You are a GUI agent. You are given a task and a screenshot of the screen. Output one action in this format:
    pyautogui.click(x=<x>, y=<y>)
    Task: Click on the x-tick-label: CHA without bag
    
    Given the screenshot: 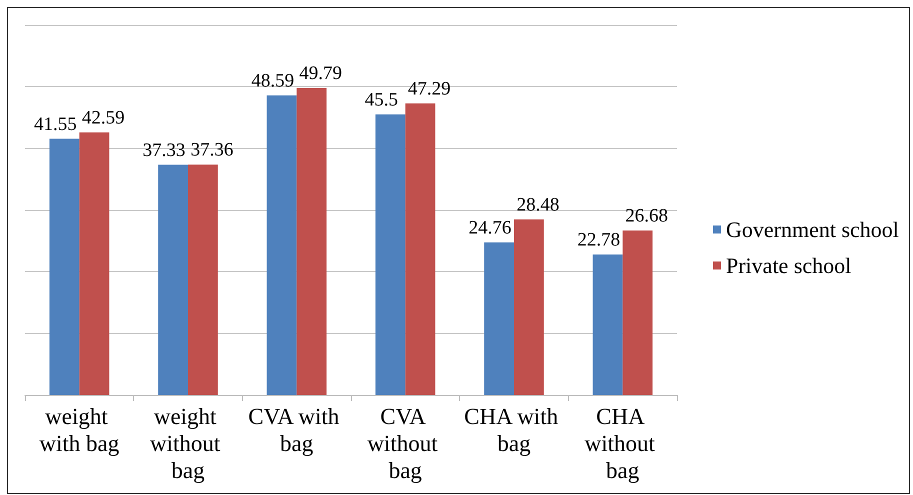 What is the action you would take?
    pyautogui.click(x=622, y=443)
    